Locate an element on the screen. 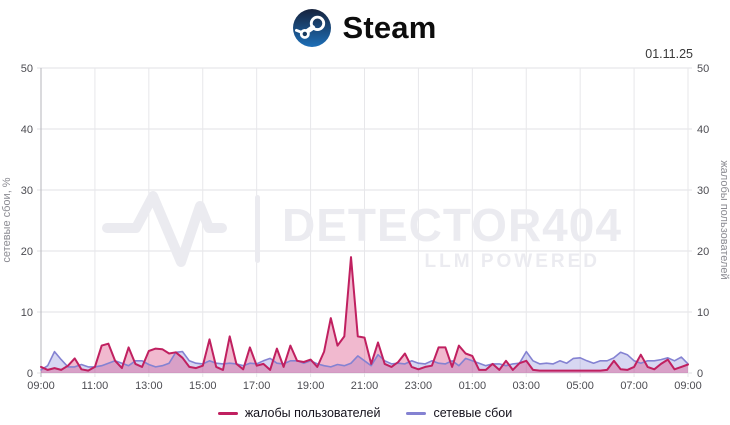 The height and width of the screenshot is (425, 730). x-tick-label: 07:00 is located at coordinates (634, 386).